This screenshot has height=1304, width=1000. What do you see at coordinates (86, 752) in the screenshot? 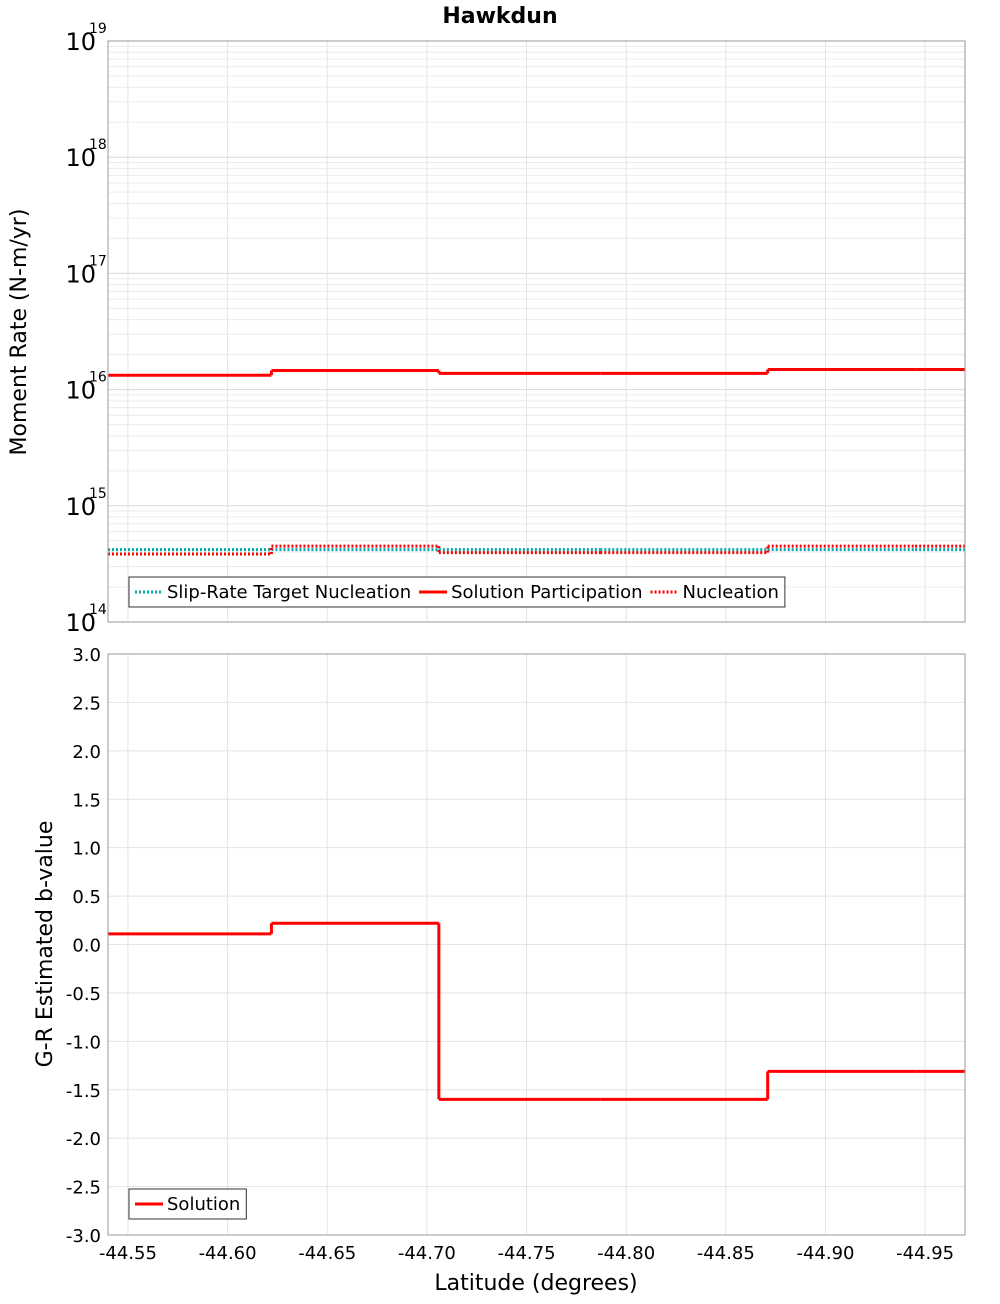
I see `bottom-y-tick-label: 2.0` at bounding box center [86, 752].